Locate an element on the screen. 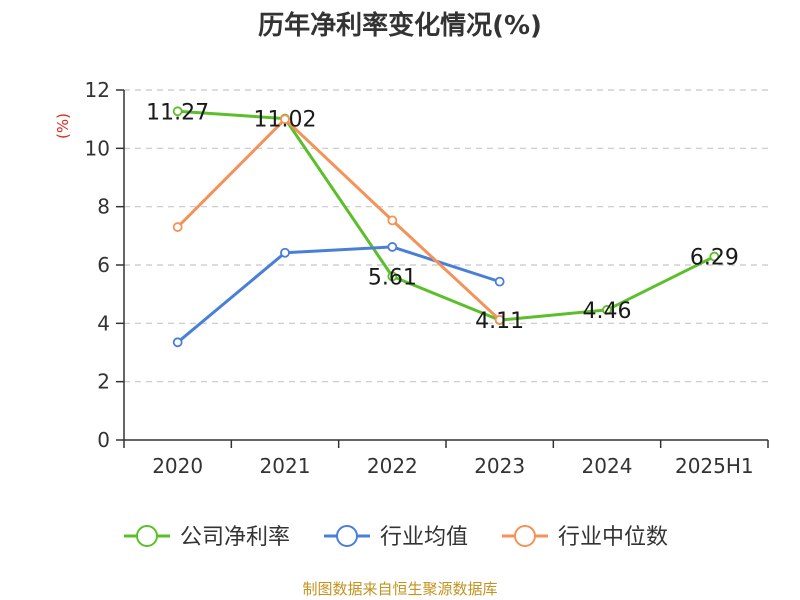 This screenshot has width=800, height=600. x-tick-label: 2023 is located at coordinates (499, 466).